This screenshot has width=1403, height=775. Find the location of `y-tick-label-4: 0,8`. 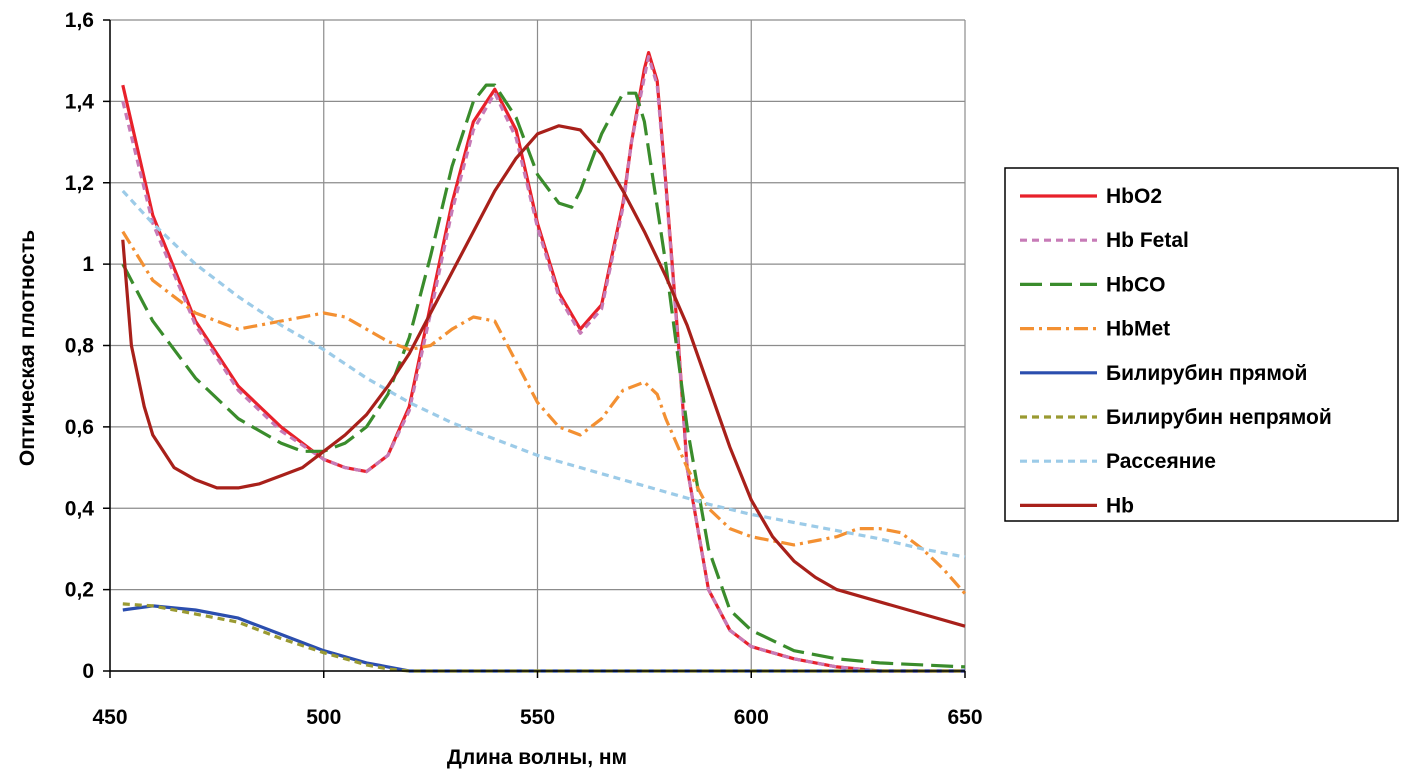

y-tick-label-4: 0,8 is located at coordinates (80, 346).